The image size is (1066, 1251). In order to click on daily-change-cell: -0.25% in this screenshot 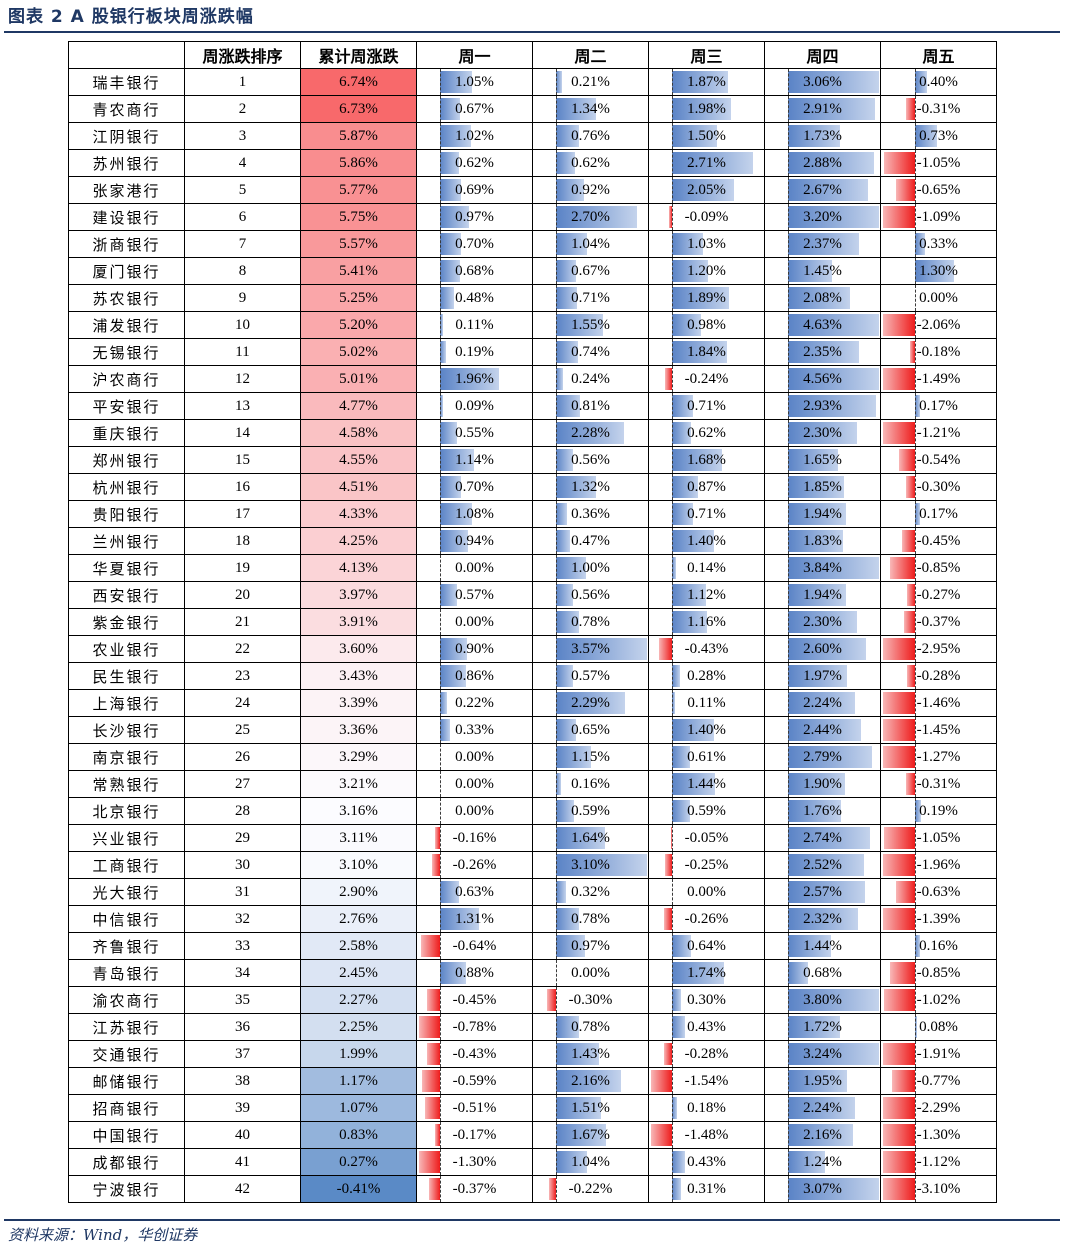, I will do `click(706, 865)`.